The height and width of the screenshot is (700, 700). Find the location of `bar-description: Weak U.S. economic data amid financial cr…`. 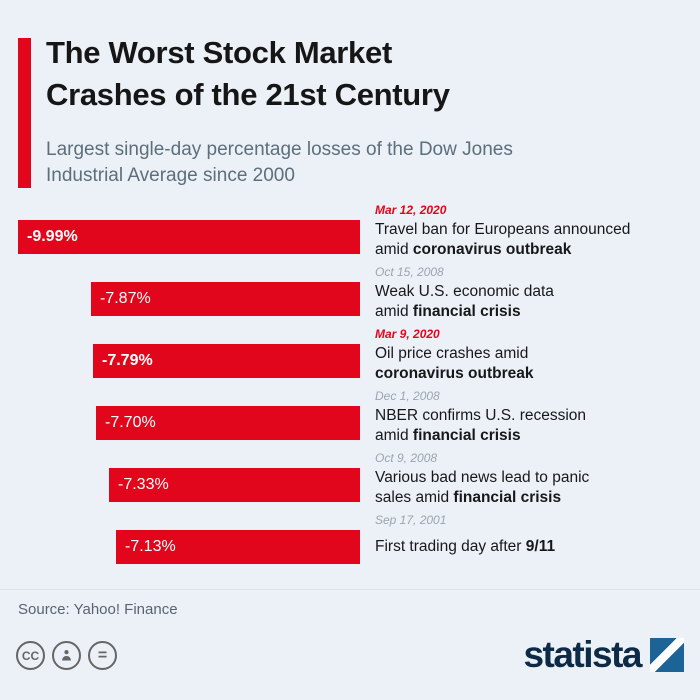

bar-description: Weak U.S. economic data amid financial cr… is located at coordinates (531, 302).